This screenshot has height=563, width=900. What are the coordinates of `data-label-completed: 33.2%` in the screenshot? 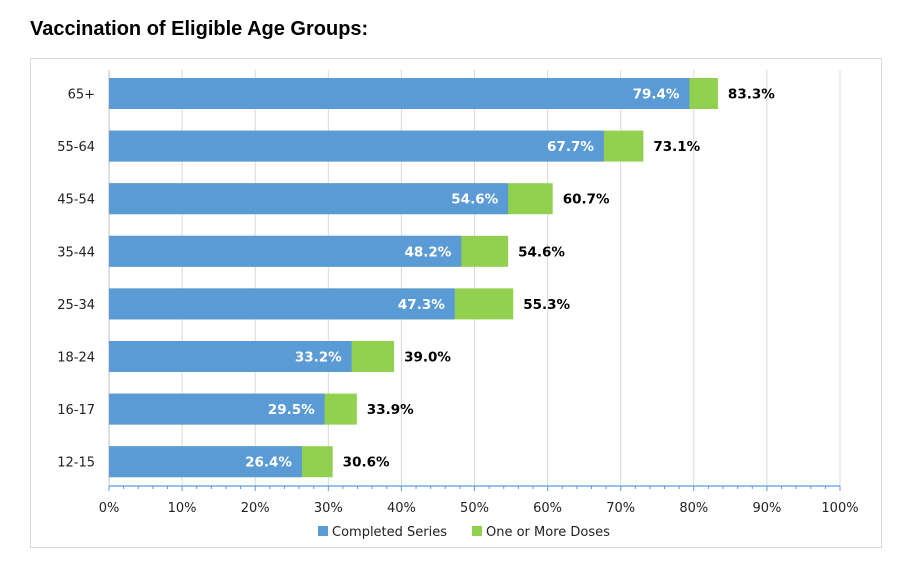 It's located at (318, 358).